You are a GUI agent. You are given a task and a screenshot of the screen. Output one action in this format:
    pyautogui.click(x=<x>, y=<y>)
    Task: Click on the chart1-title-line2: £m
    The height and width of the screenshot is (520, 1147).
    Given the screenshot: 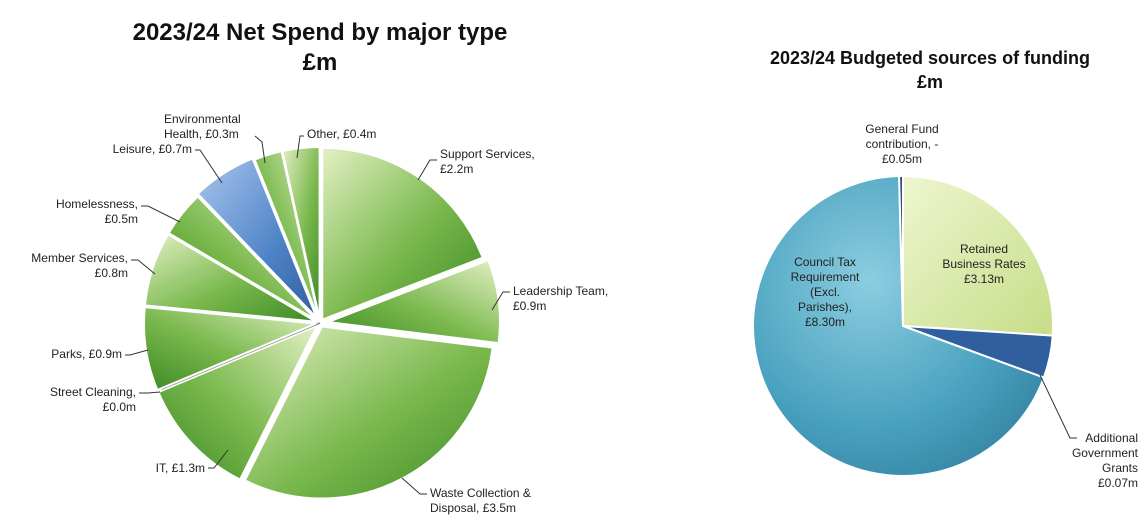 What is the action you would take?
    pyautogui.click(x=320, y=62)
    